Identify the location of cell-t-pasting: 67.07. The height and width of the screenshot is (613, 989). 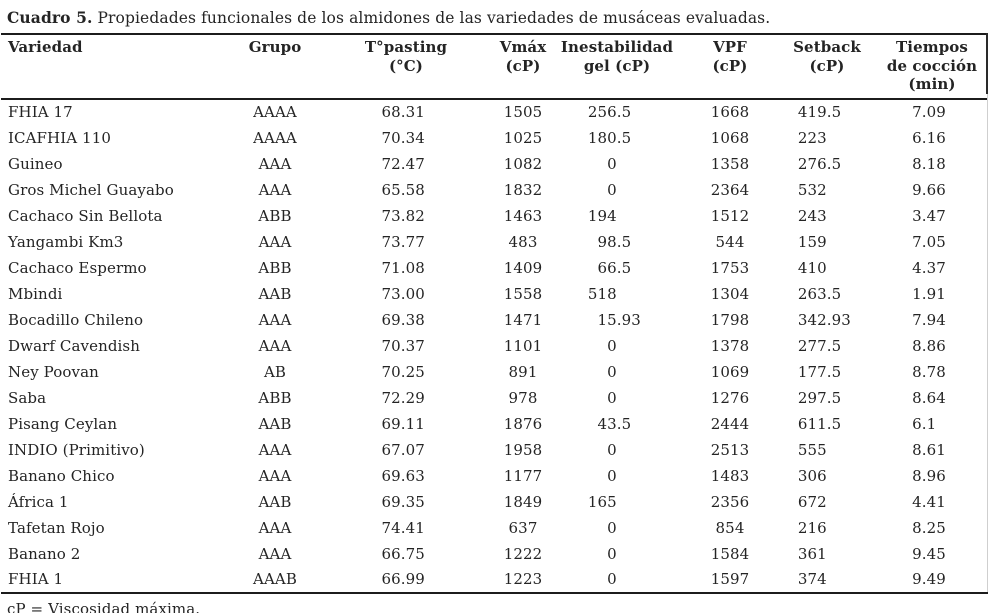
(403, 449).